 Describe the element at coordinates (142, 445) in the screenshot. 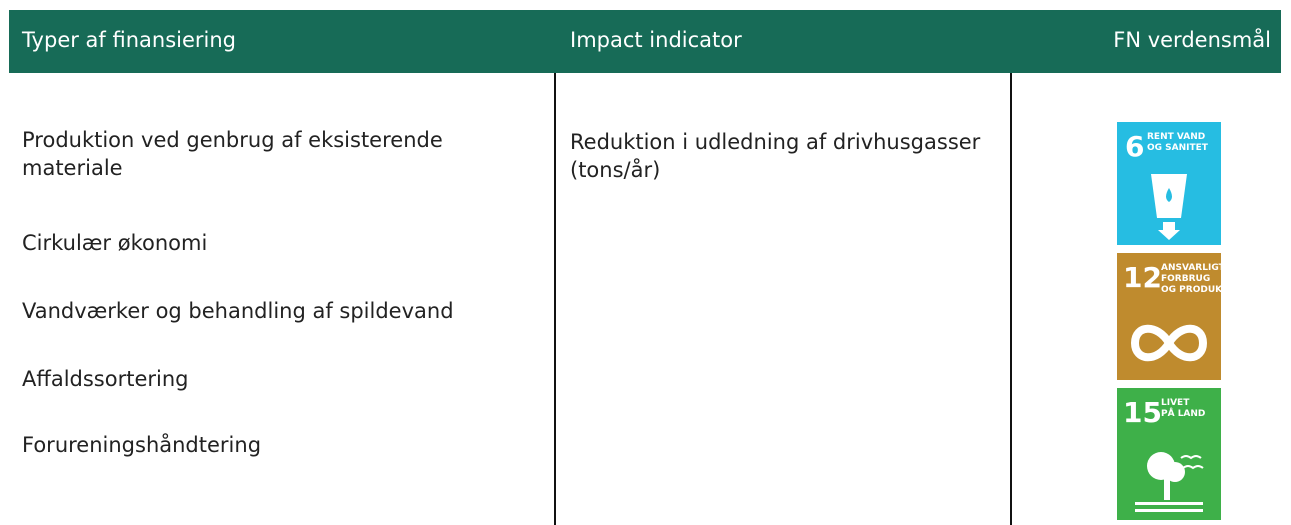

I see `financing-type: Forureningshåndtering` at that location.